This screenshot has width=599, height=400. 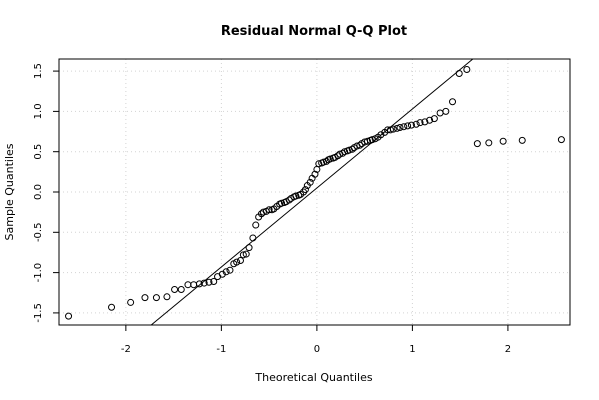 I want to click on x-tick-label-3: 1, so click(x=412, y=349).